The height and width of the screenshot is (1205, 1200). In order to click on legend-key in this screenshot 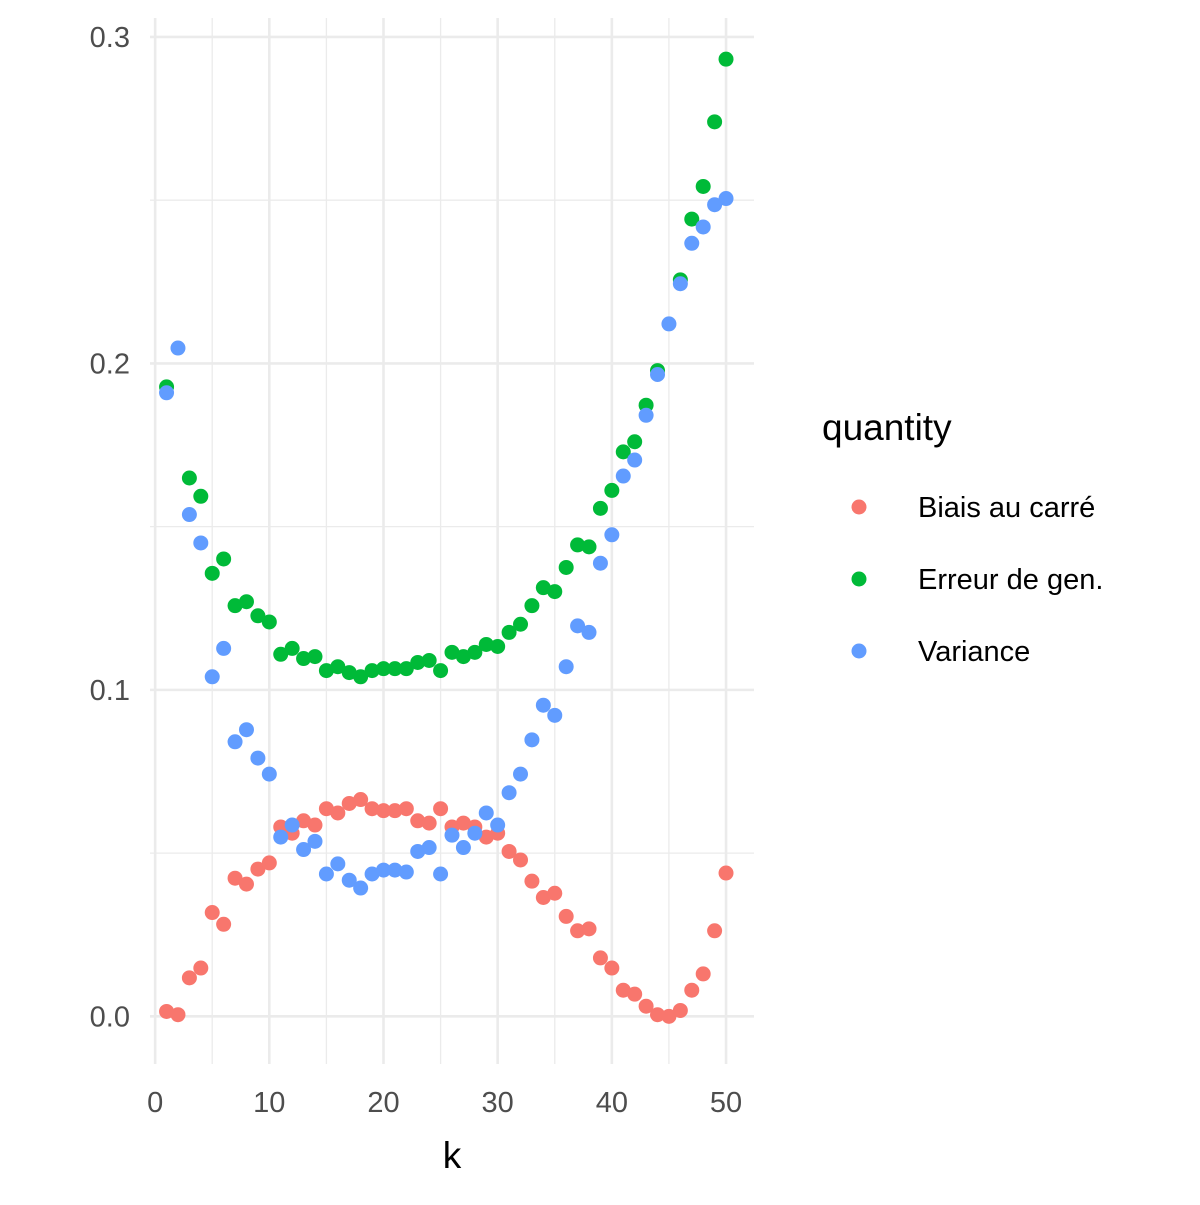, I will do `click(859, 579)`.